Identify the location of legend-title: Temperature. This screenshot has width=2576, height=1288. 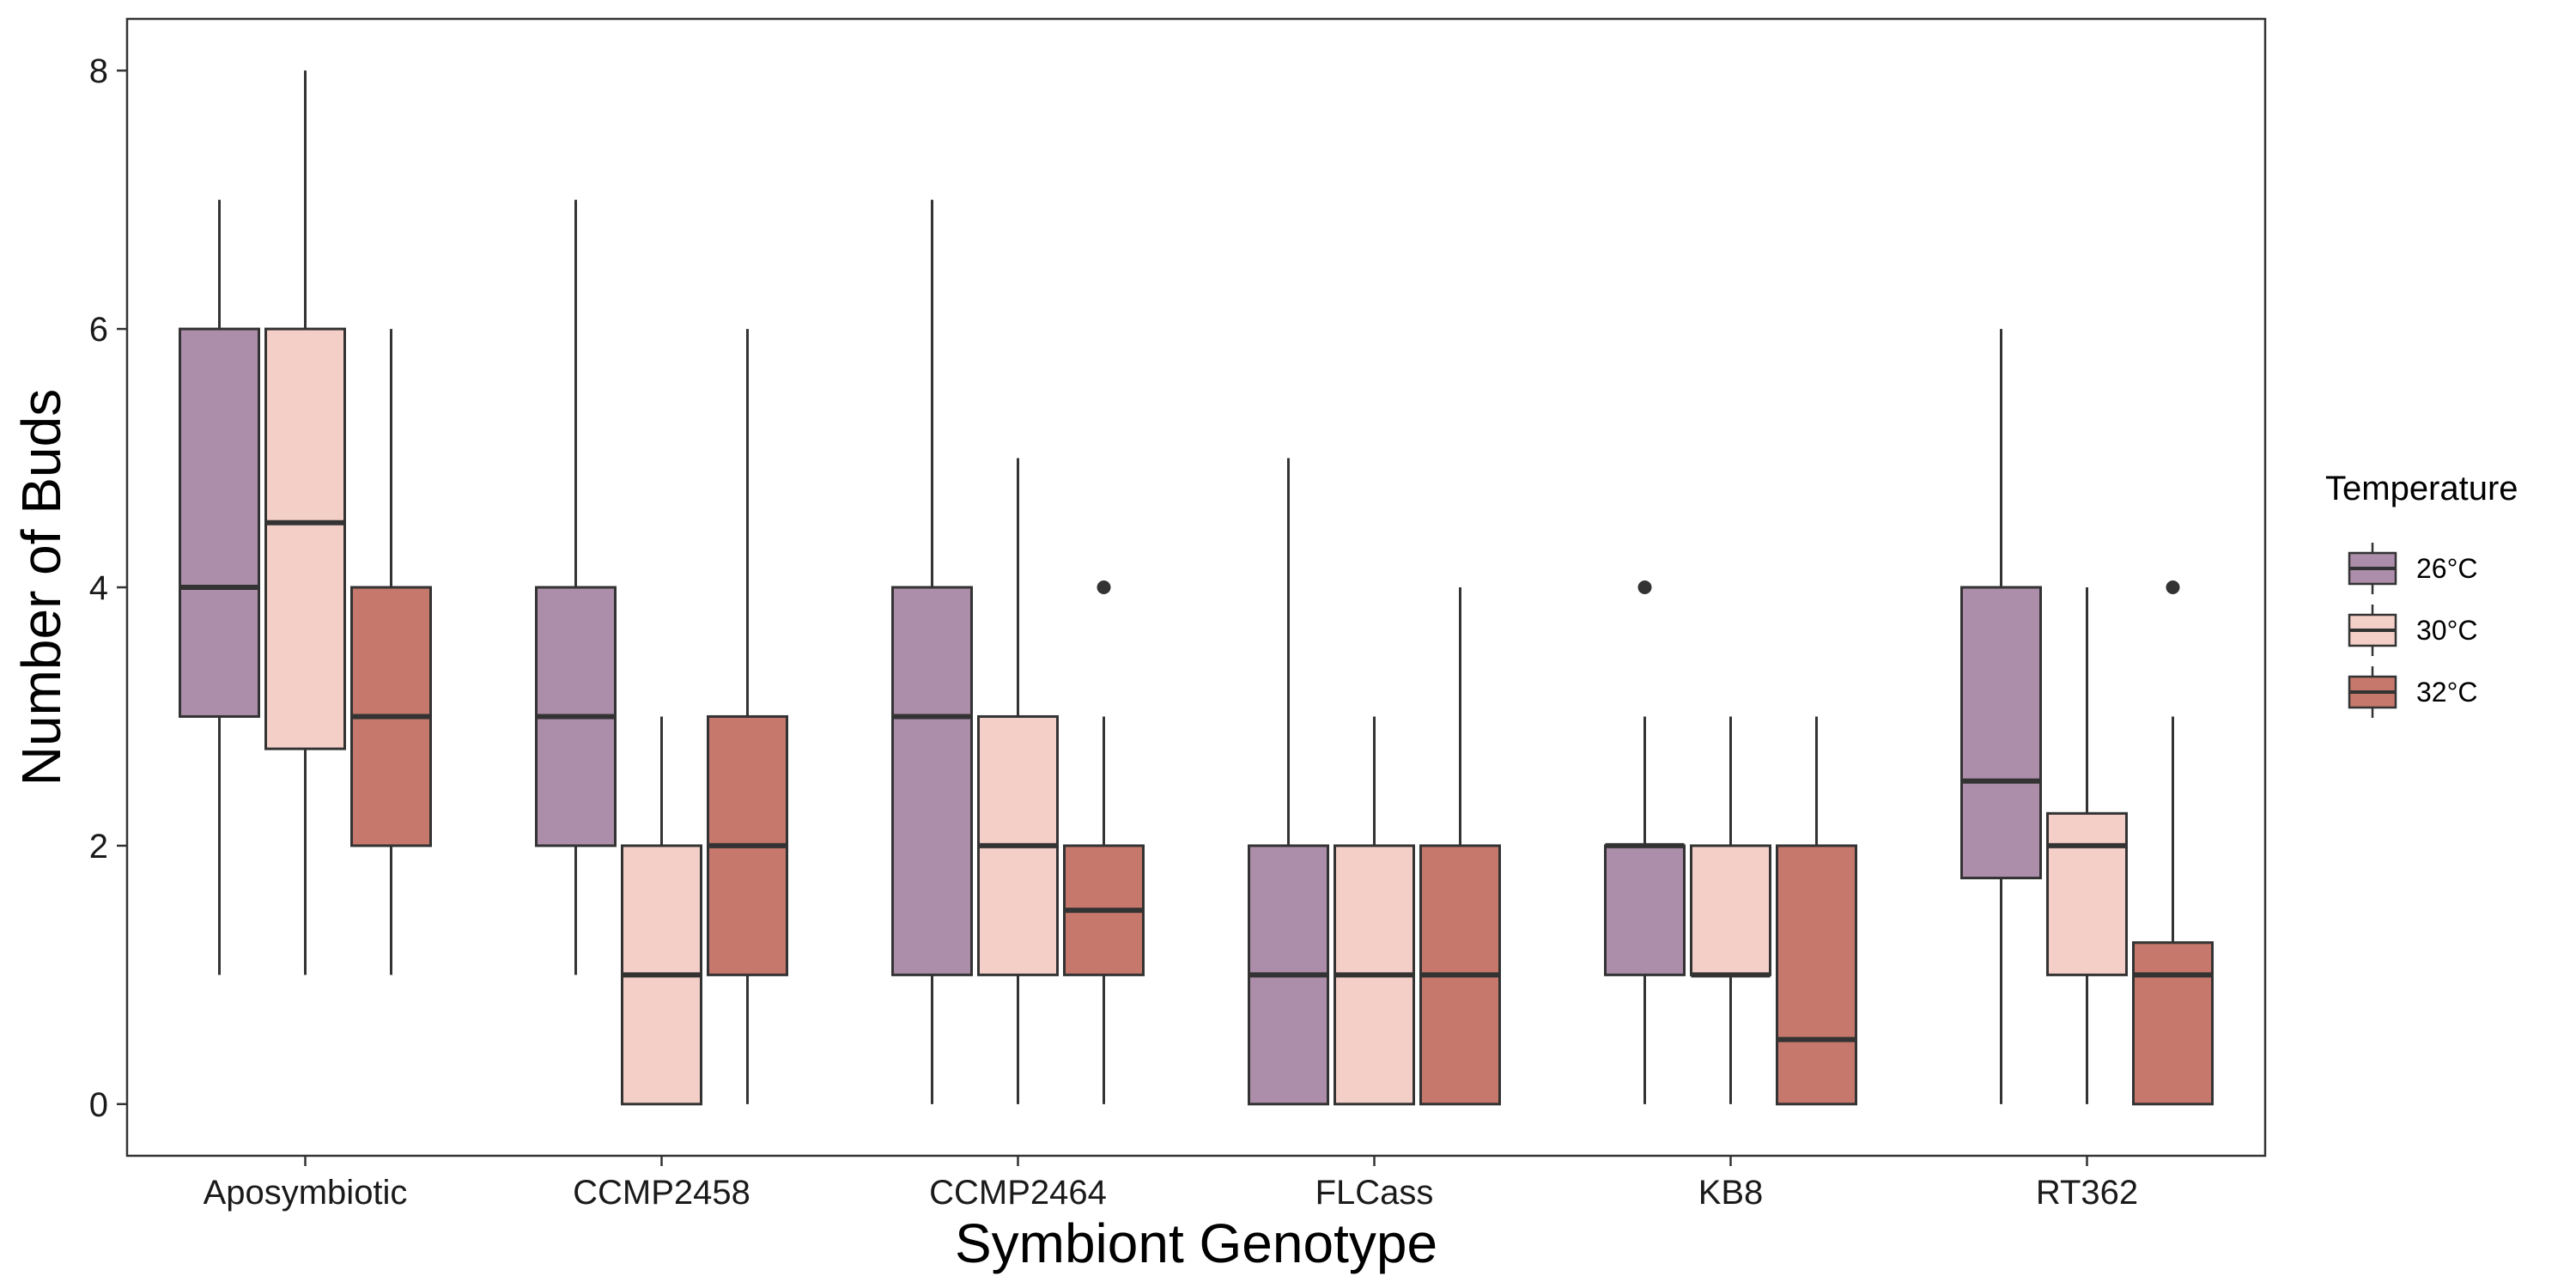
(2421, 488).